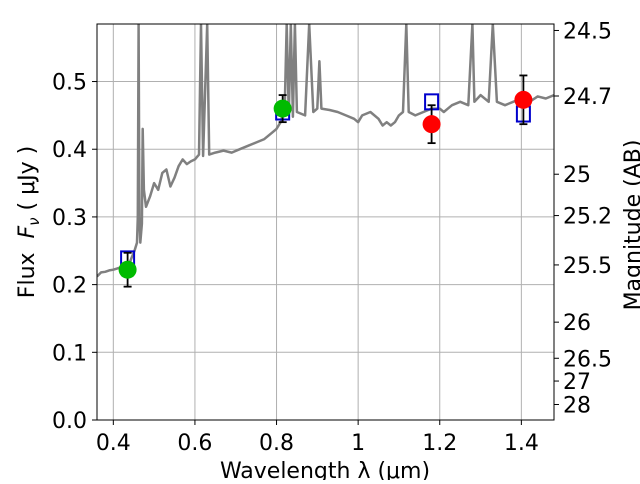 The width and height of the screenshot is (640, 484). What do you see at coordinates (69, 218) in the screenshot?
I see `y-tick-label: 0.3` at bounding box center [69, 218].